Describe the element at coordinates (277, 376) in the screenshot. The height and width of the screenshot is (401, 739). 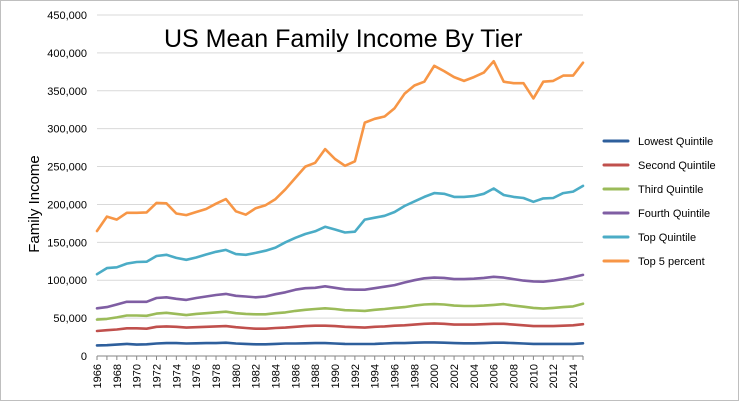
I see `x-tick-label: 1984` at that location.